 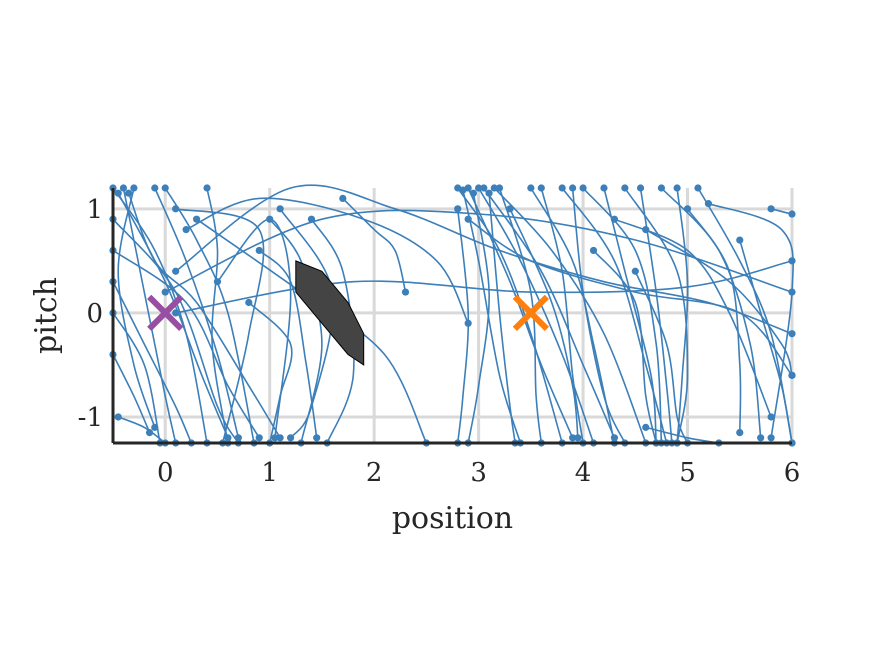 I want to click on y-axis-label: pitch, so click(x=46, y=315).